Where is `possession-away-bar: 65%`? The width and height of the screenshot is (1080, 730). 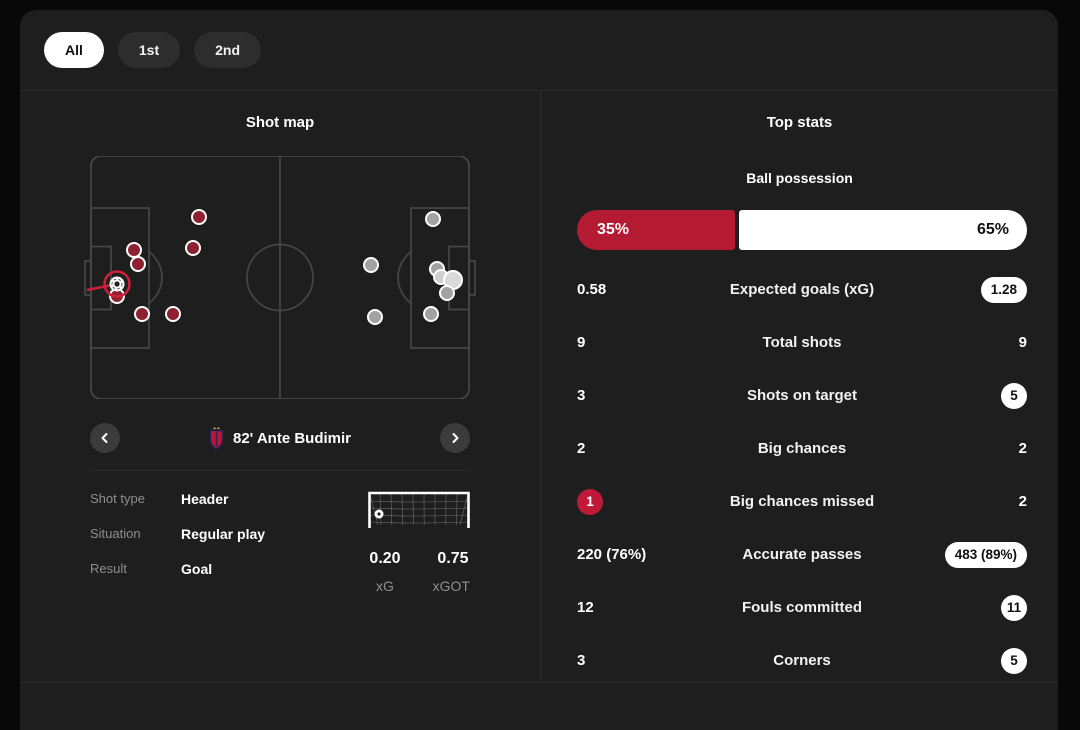
possession-away-bar: 65% is located at coordinates (883, 230).